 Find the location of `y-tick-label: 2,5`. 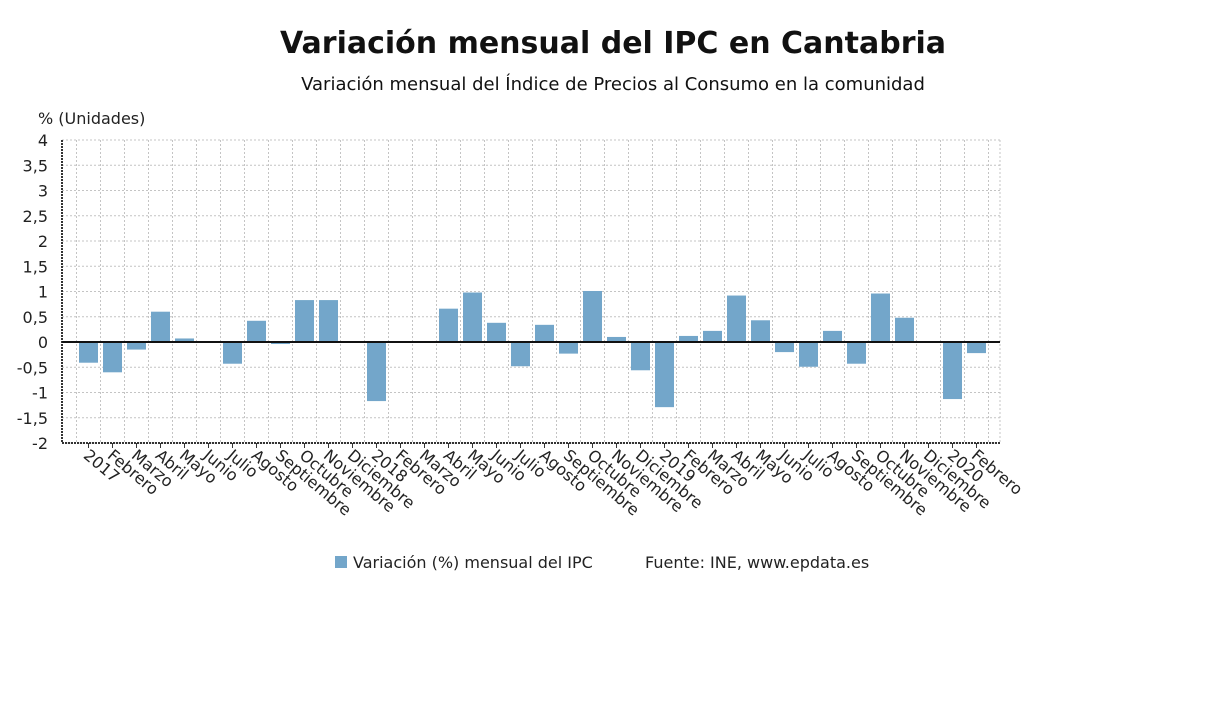

y-tick-label: 2,5 is located at coordinates (35, 216).